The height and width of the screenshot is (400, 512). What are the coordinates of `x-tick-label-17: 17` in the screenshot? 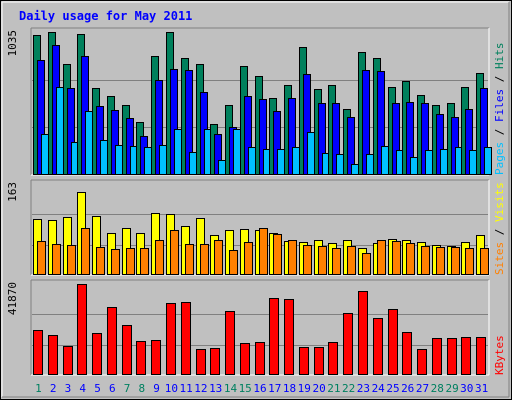 It's located at (274, 388).